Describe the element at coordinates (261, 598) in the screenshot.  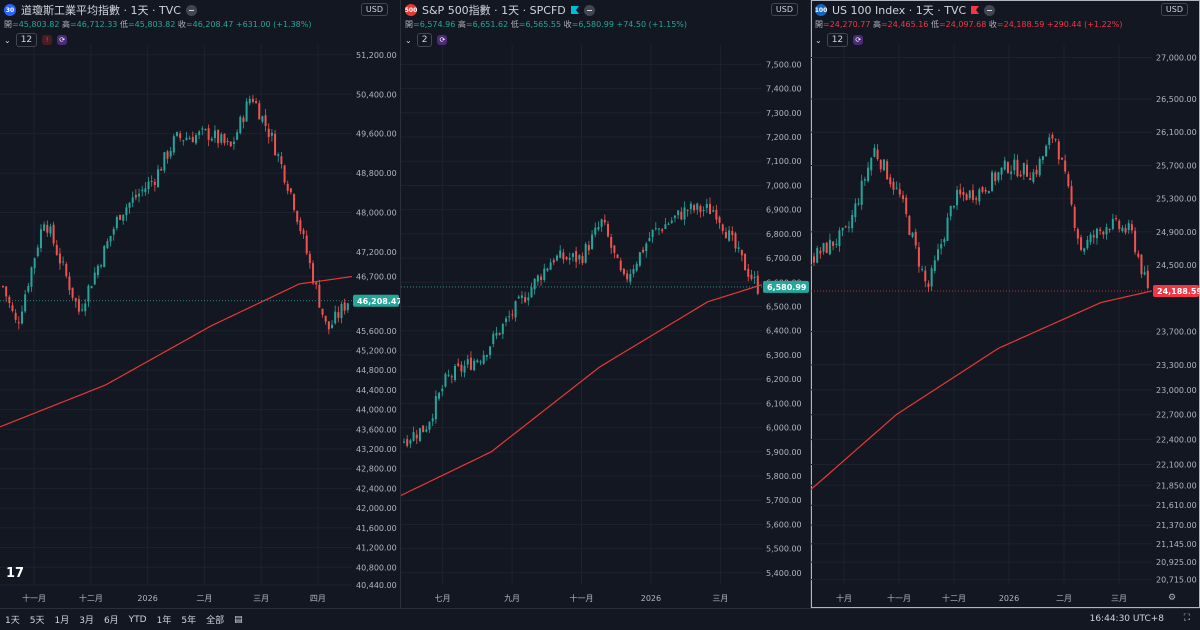
I see `x-tick-label: 三月` at that location.